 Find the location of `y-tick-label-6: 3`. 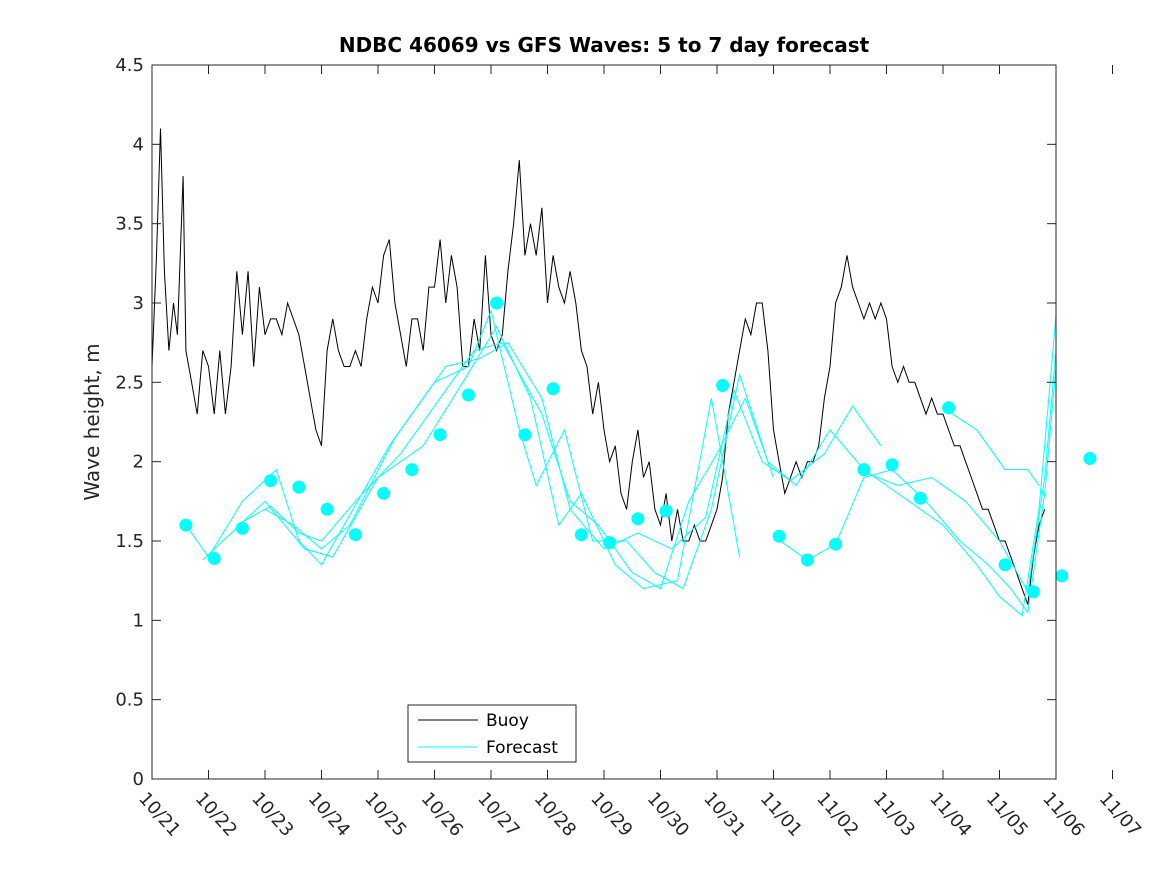

y-tick-label-6: 3 is located at coordinates (138, 303).